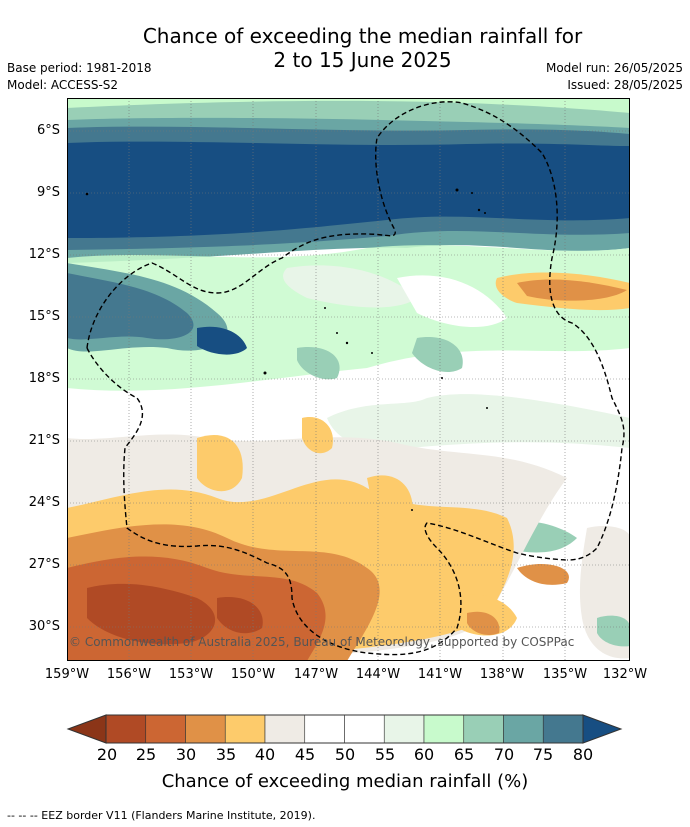 The image size is (690, 827). I want to click on lat-label-15s: 15°S, so click(44, 316).